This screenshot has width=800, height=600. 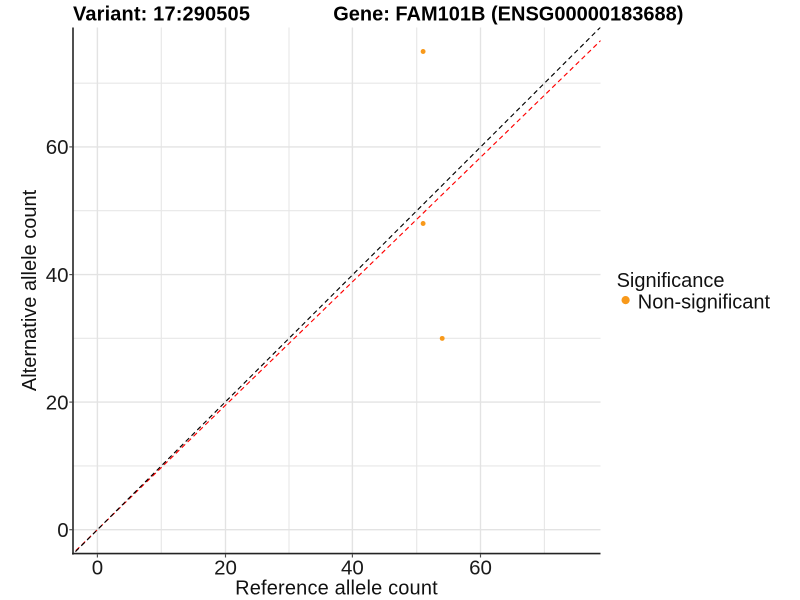 I want to click on svg-text: Reference allele count, so click(x=336, y=588).